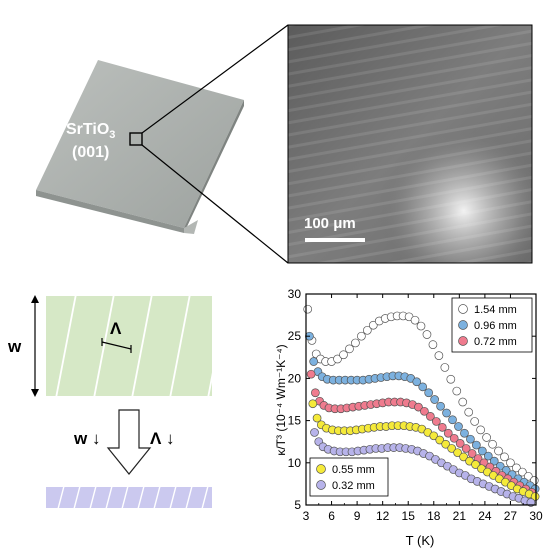  I want to click on crystal-label-base: SrTiO, so click(87, 129).